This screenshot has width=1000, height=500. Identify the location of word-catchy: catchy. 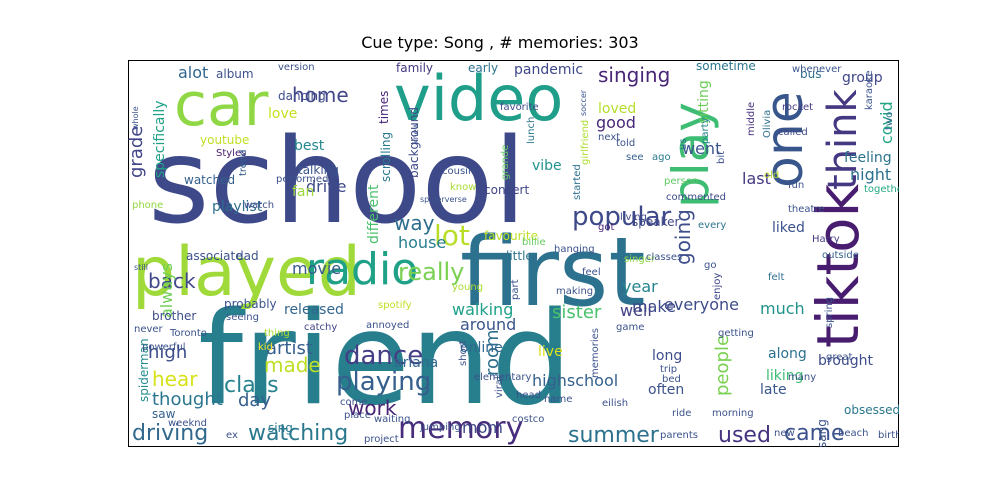
(320, 327).